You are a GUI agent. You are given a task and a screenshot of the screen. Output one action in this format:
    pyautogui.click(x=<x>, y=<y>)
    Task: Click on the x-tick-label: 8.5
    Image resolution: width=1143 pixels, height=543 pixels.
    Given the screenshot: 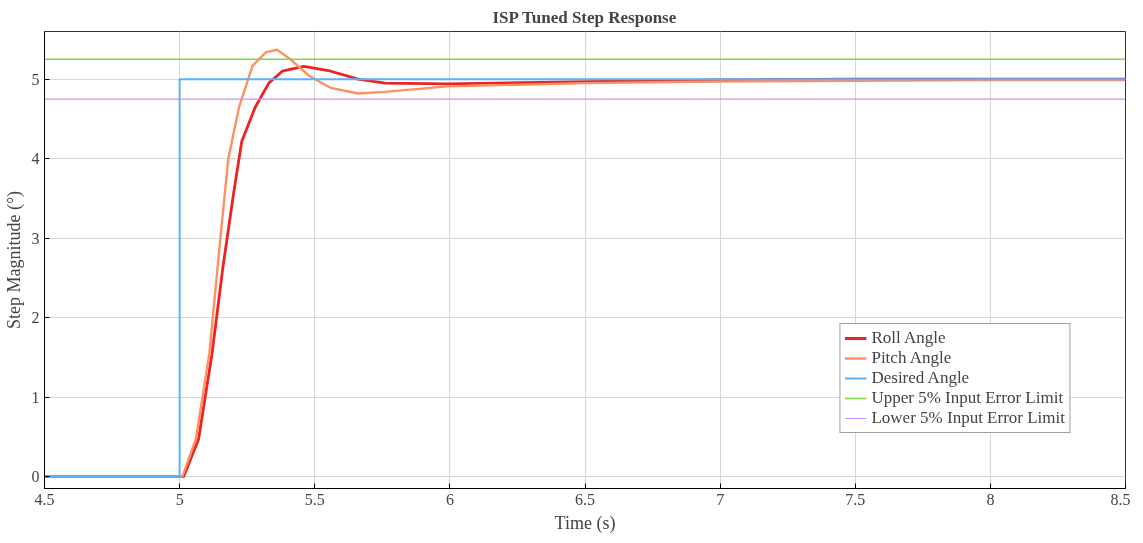 What is the action you would take?
    pyautogui.click(x=1120, y=499)
    